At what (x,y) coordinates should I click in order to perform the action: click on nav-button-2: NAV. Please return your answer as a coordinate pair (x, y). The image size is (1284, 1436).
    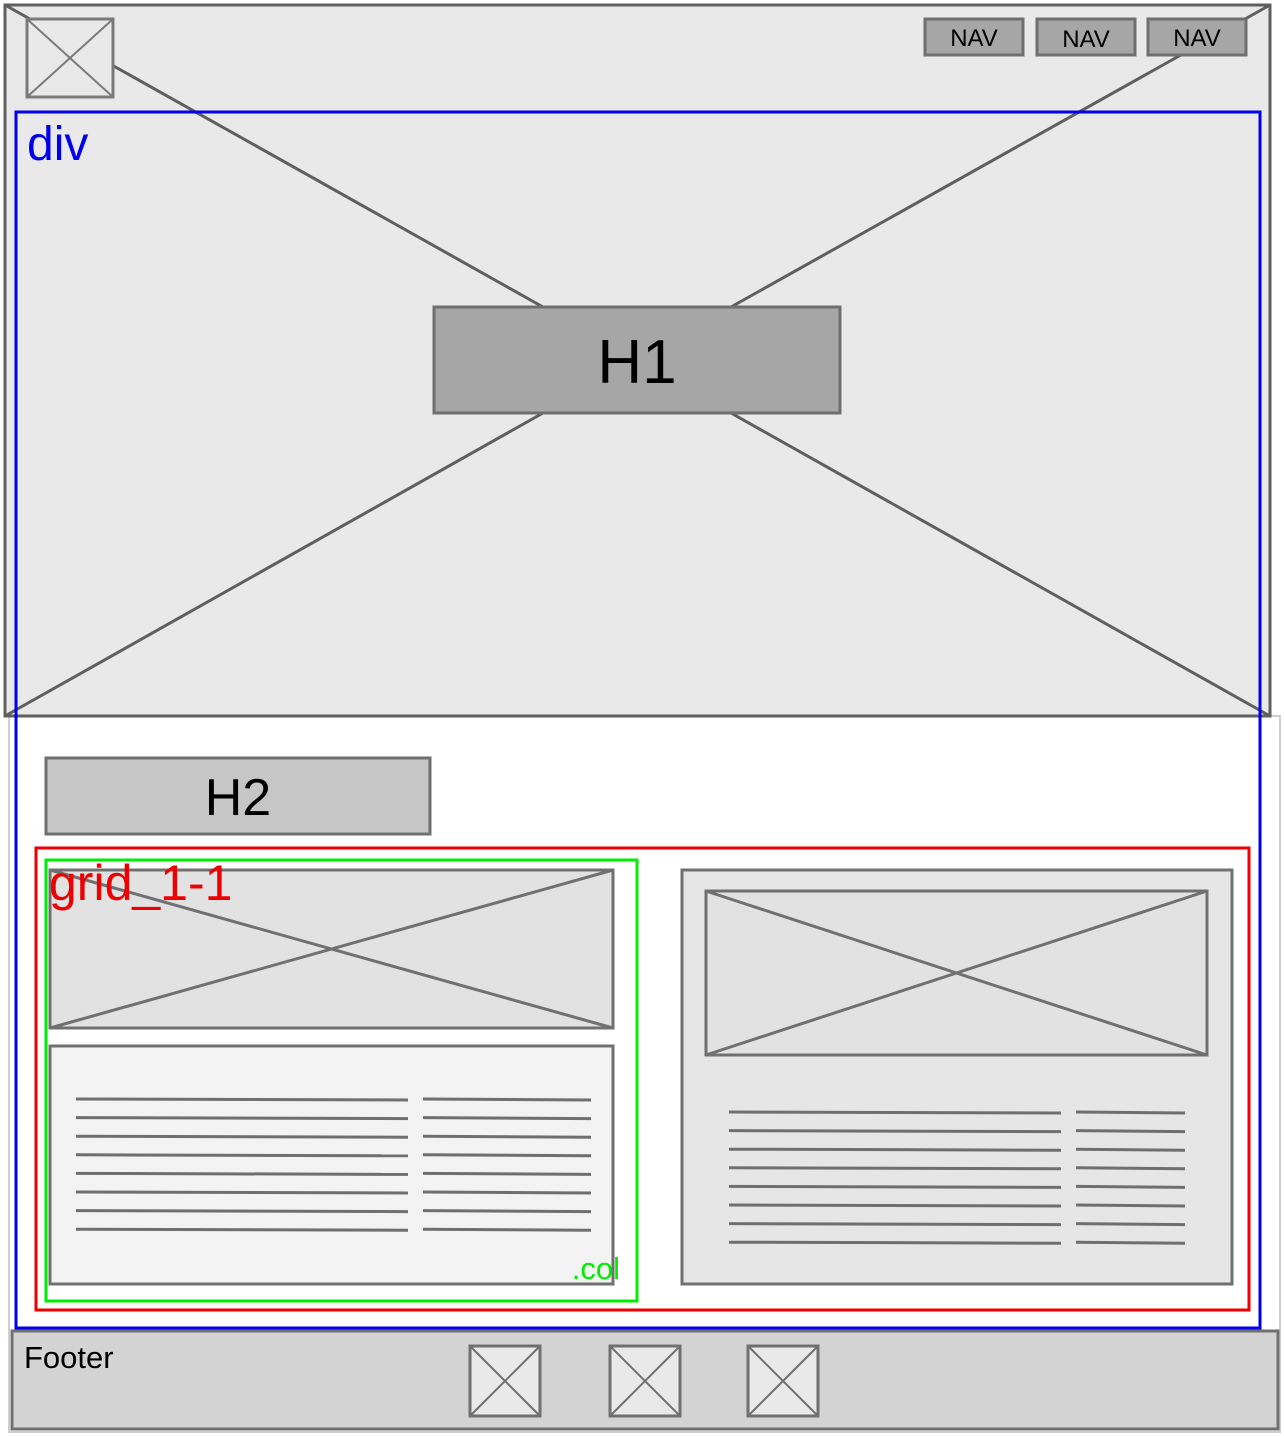
    Looking at the image, I should click on (1086, 37).